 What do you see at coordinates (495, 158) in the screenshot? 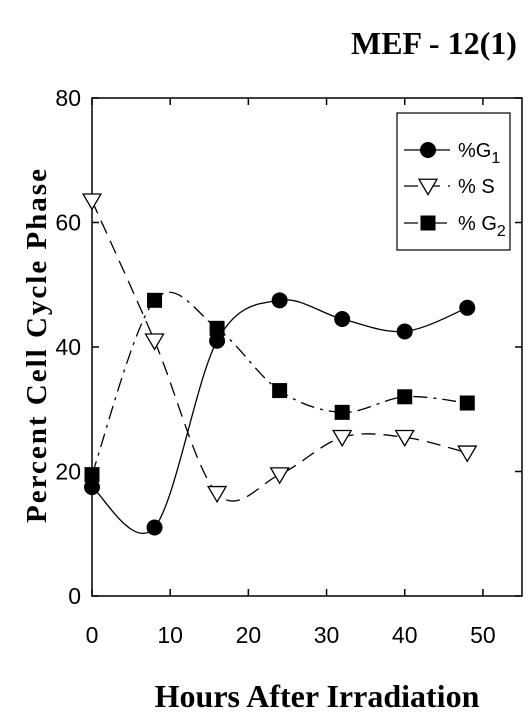
I see `legend-label-sub: 1` at bounding box center [495, 158].